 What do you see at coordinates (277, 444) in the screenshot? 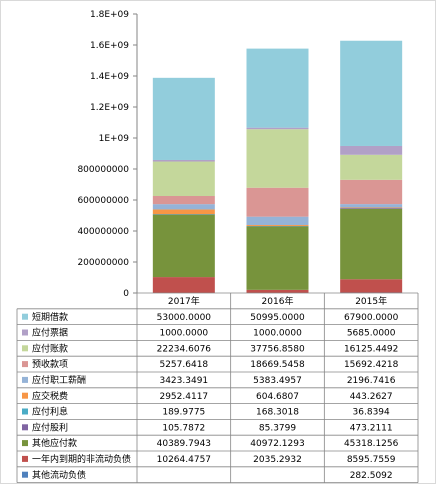
I see `data-label: 40972.1293` at bounding box center [277, 444].